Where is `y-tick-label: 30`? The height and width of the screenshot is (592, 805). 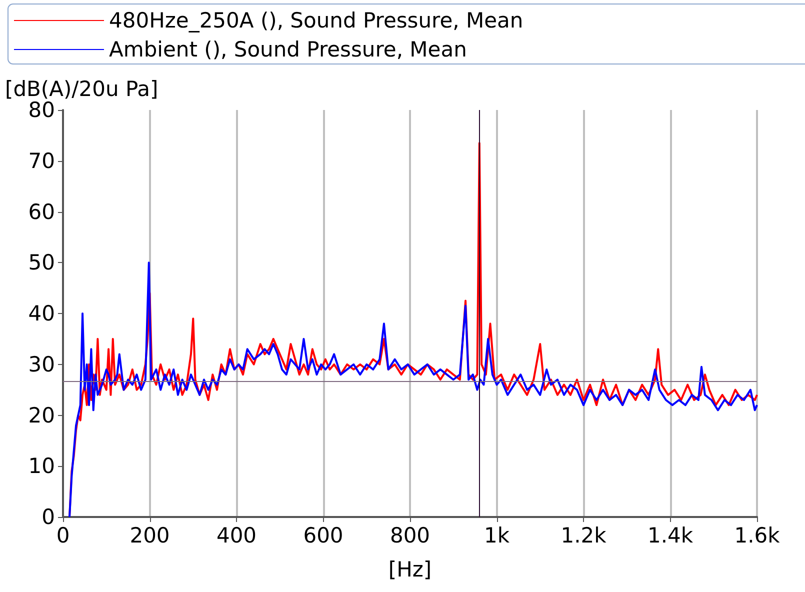
y-tick-label: 30 is located at coordinates (41, 364).